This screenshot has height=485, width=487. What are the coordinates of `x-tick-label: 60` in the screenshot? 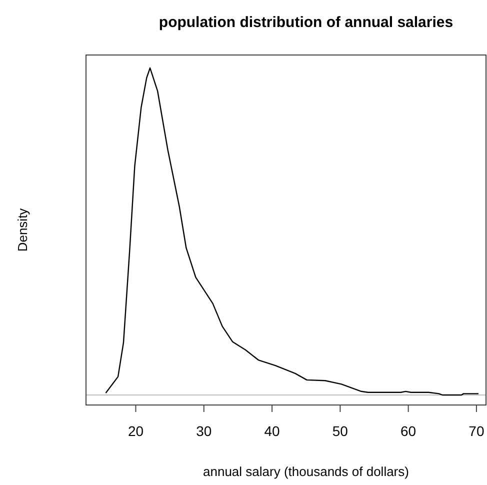 It's located at (408, 431).